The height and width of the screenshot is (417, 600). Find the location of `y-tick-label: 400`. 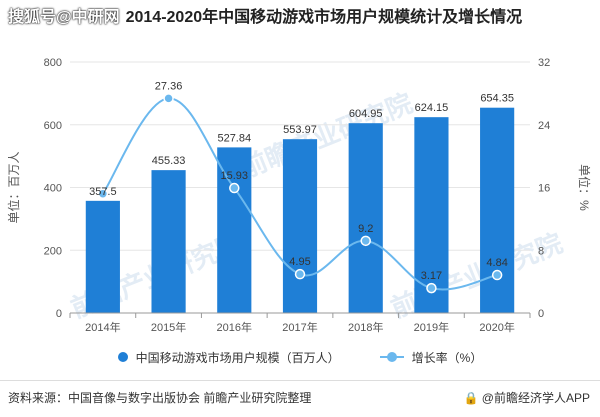

y-tick-label: 400 is located at coordinates (53, 189).